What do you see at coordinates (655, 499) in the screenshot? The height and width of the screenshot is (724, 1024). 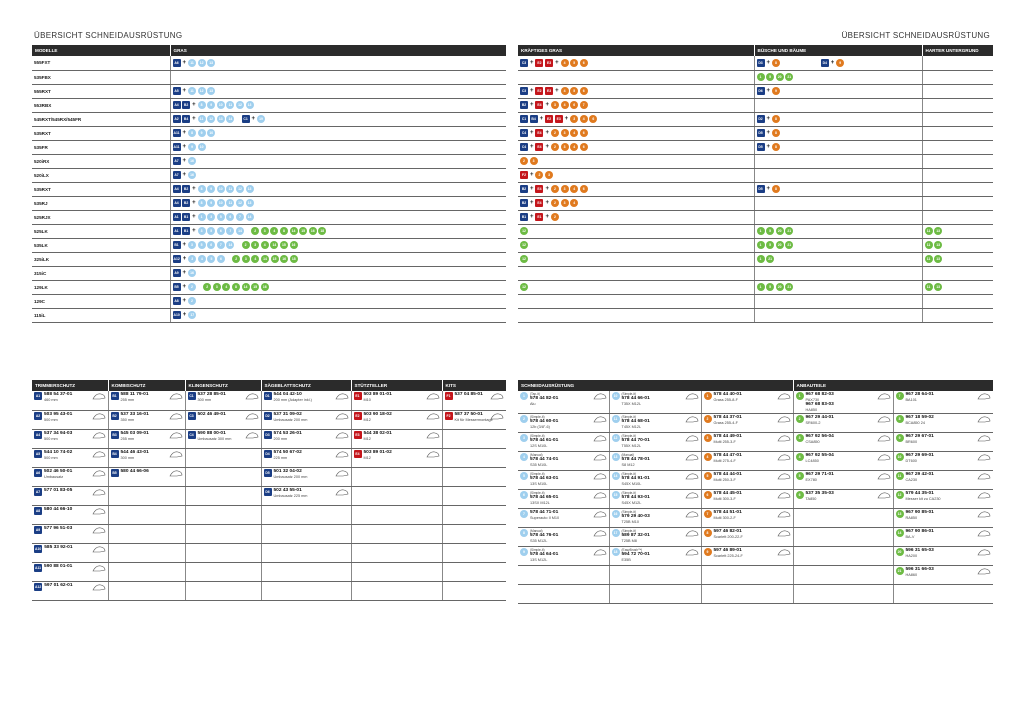 I see `part-cell: 15 (Simple-it) 578 44 93-01 S45X M12L` at bounding box center [655, 499].